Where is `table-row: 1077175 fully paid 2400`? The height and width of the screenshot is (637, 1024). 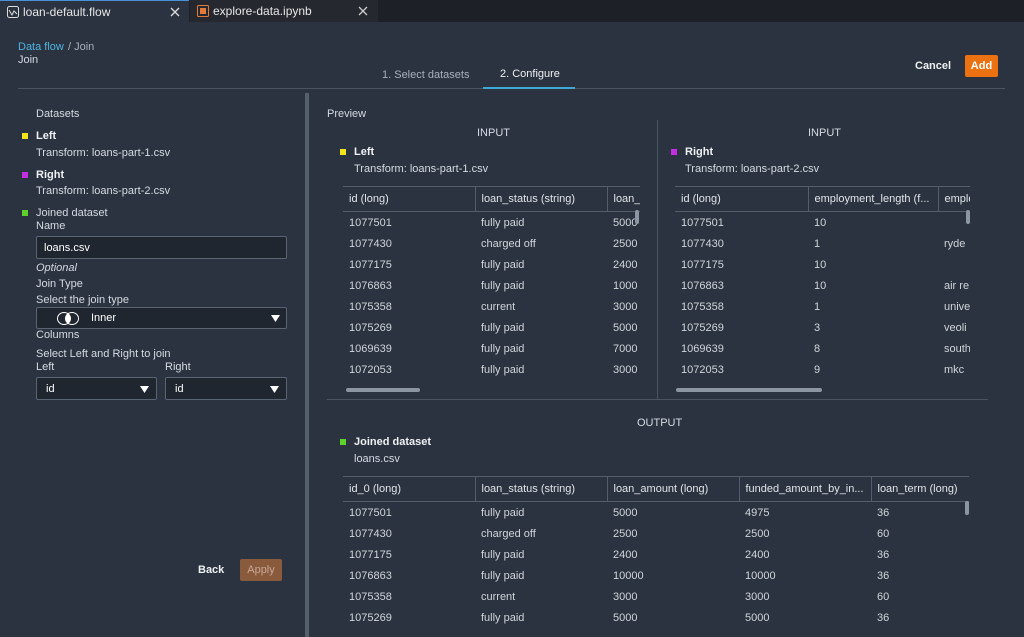 table-row: 1077175 fully paid 2400 is located at coordinates (491, 264).